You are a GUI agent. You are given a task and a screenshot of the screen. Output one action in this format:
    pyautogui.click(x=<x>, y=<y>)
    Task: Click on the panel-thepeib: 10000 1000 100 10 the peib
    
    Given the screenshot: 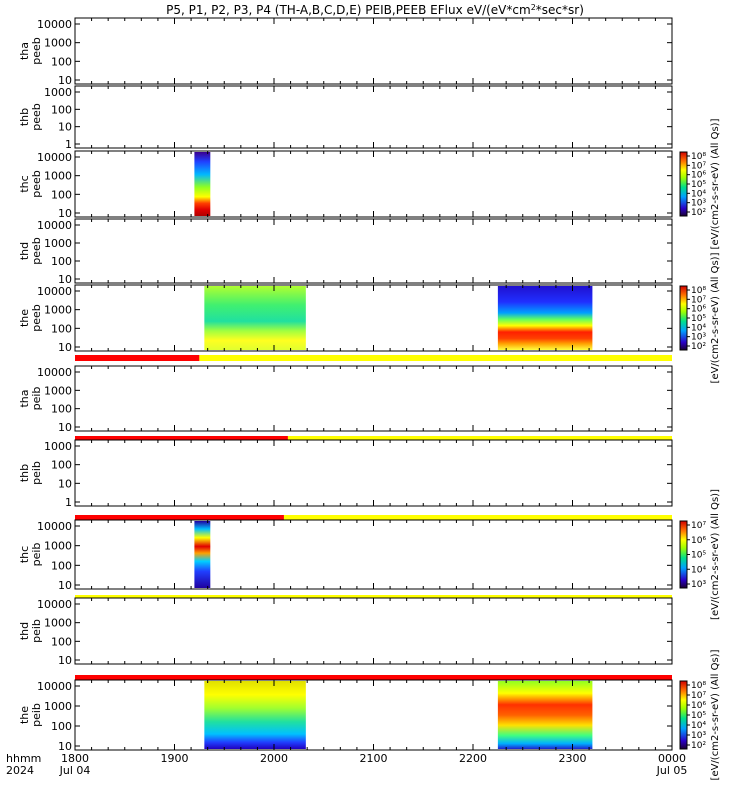 What is the action you would take?
    pyautogui.click(x=345, y=716)
    